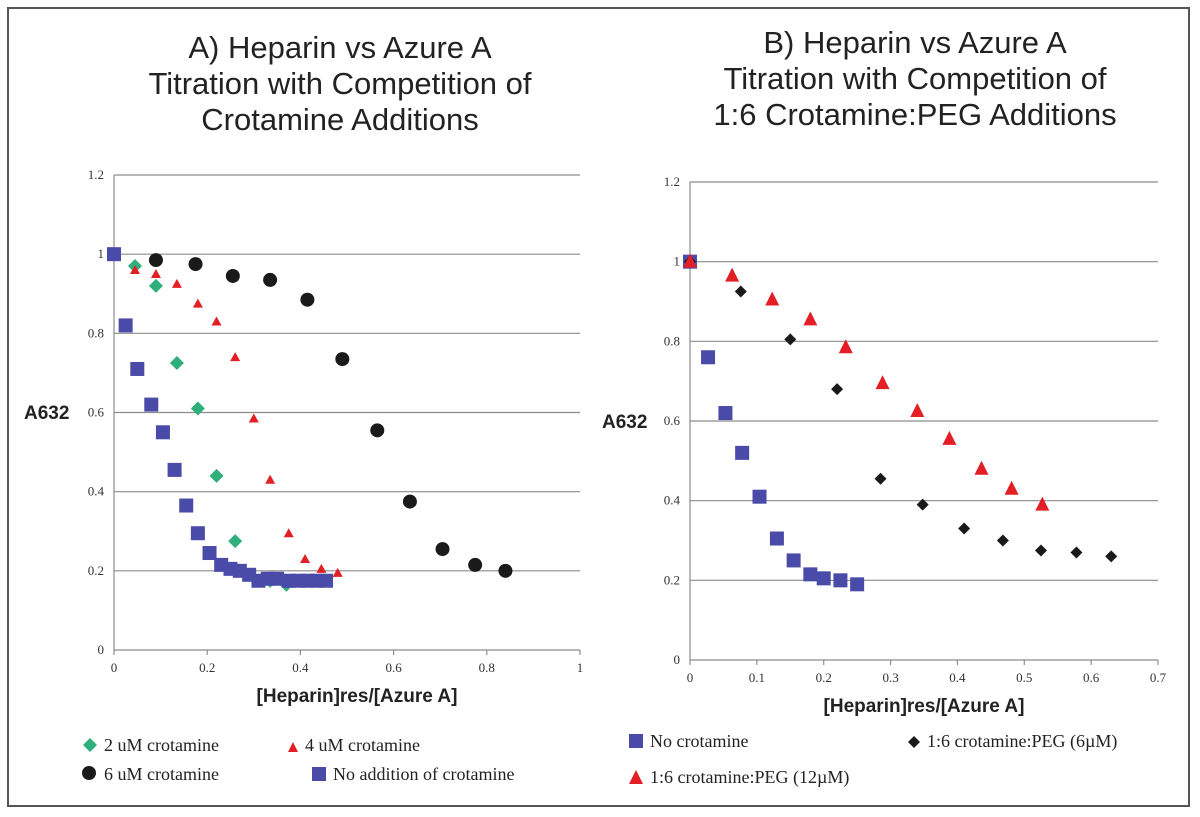 Image resolution: width=1200 pixels, height=817 pixels. Describe the element at coordinates (96, 332) in the screenshot. I see `y-tick-label: 0.8` at that location.